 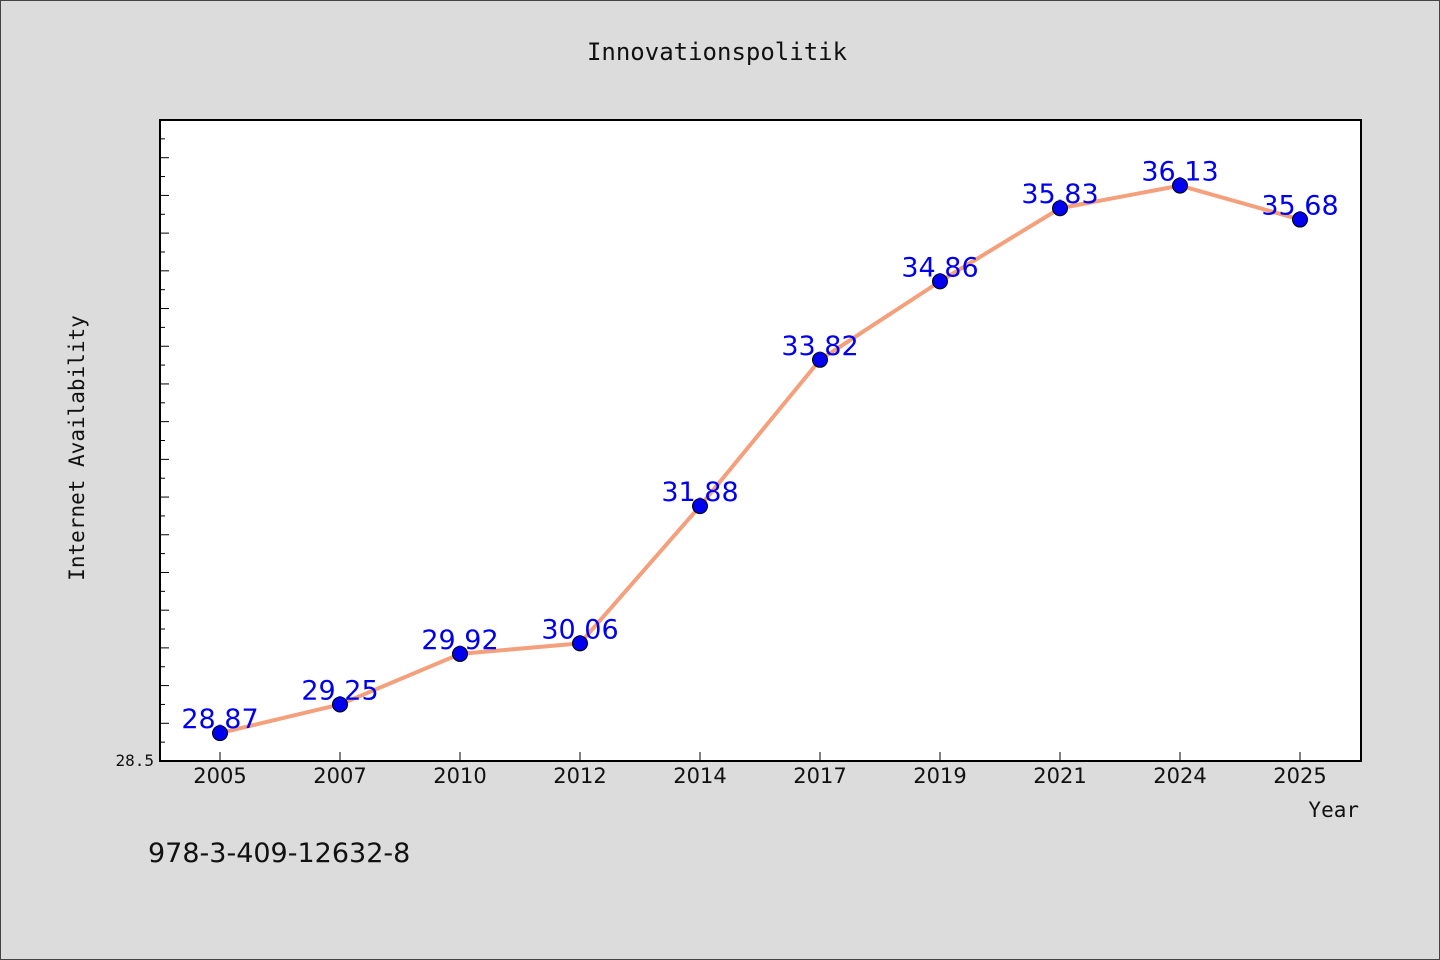 I want to click on data-label: 30.06, so click(x=579, y=629).